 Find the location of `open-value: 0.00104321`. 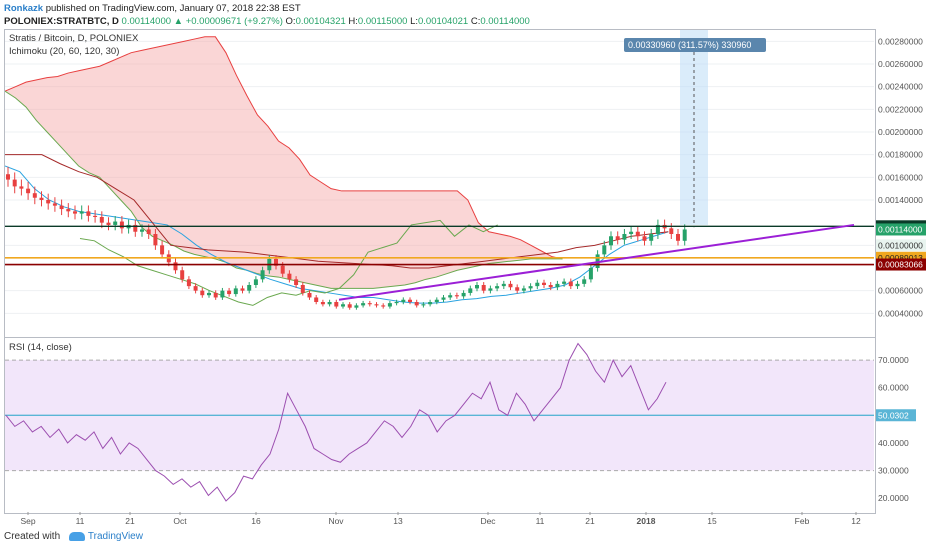

open-value: 0.00104321 is located at coordinates (320, 21).